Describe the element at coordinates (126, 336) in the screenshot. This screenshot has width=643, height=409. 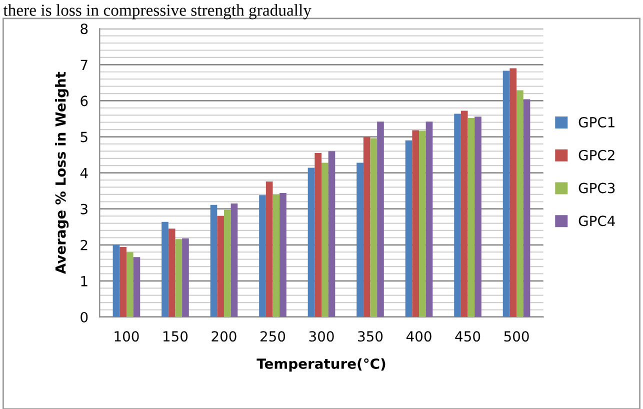
I see `x-tick-label: 100` at that location.